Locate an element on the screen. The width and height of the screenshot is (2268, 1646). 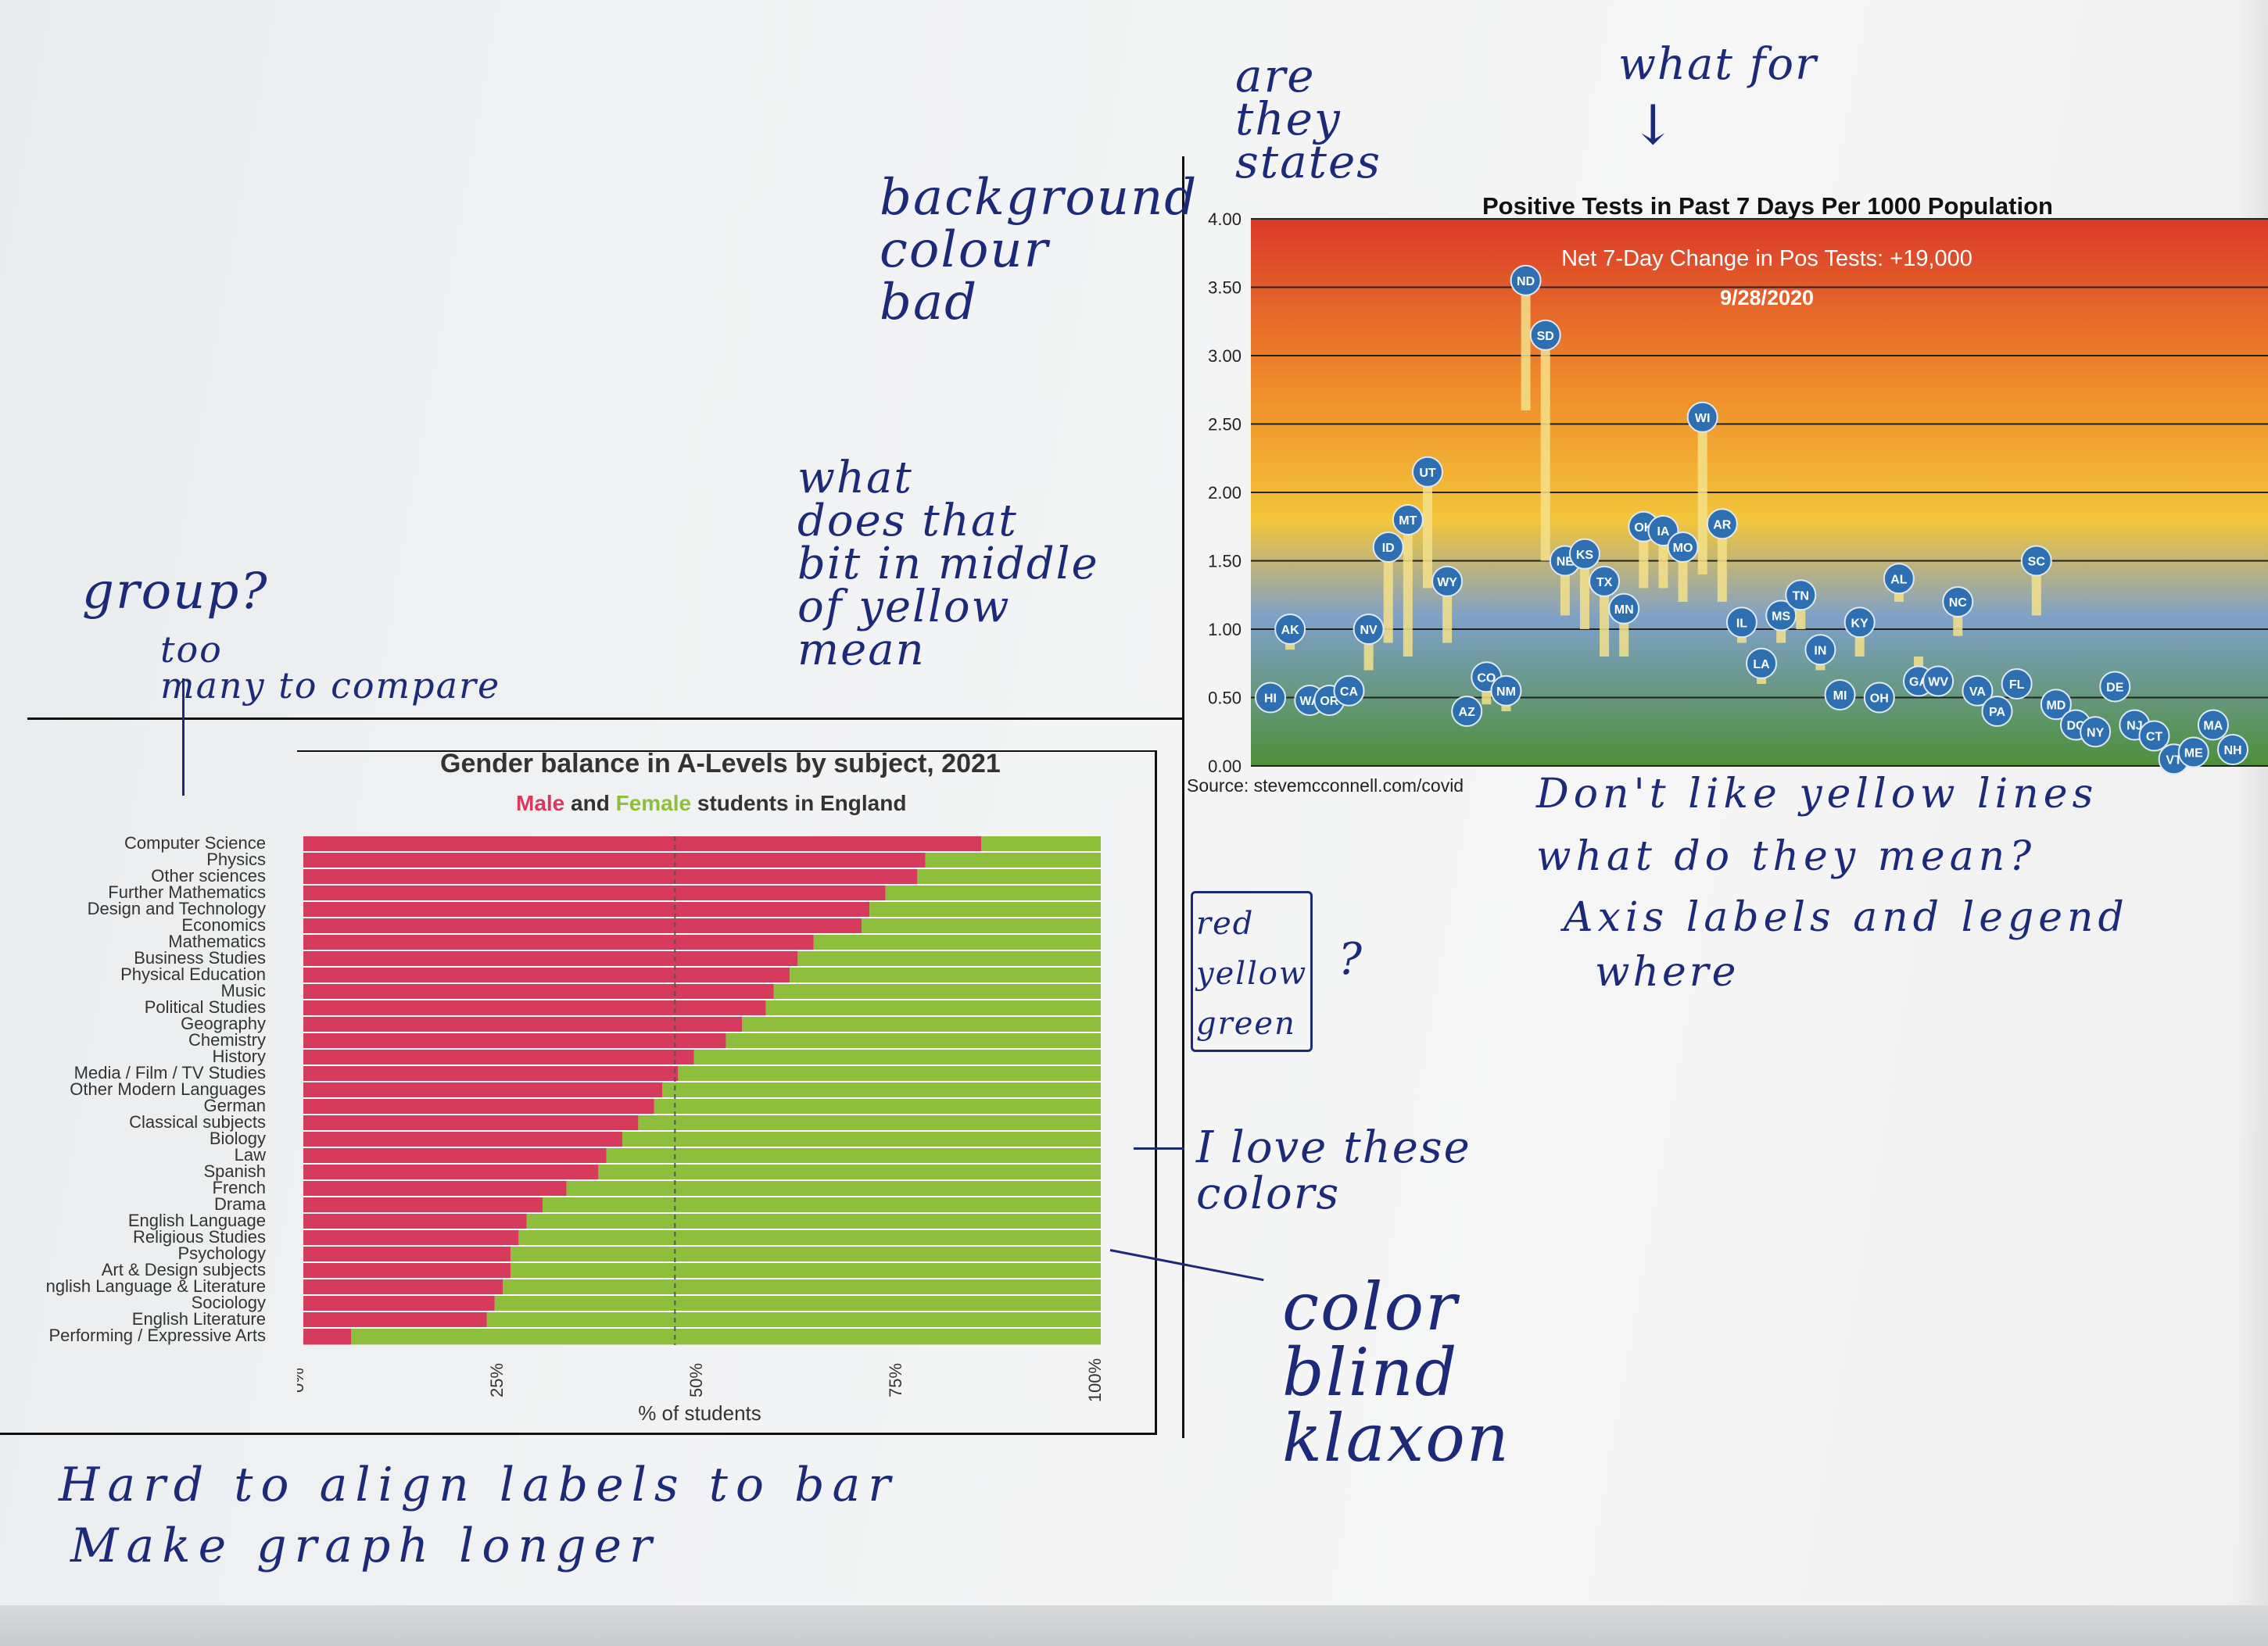
scatter-point-ky: KY is located at coordinates (1859, 623).